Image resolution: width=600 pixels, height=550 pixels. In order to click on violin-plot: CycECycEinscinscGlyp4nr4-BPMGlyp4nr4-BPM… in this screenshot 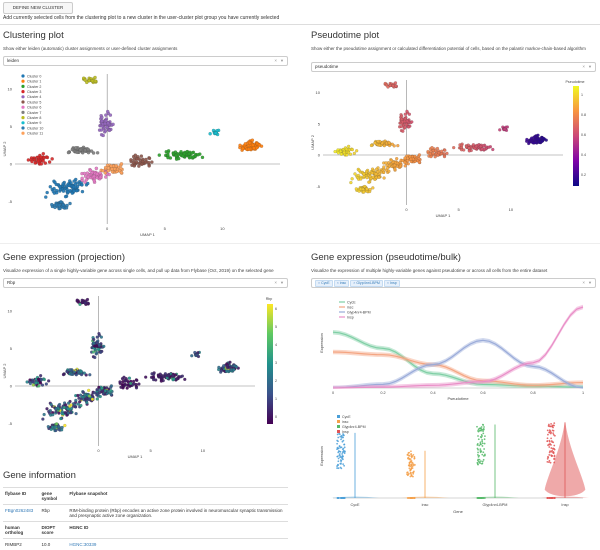, I will do `click(454, 467)`.